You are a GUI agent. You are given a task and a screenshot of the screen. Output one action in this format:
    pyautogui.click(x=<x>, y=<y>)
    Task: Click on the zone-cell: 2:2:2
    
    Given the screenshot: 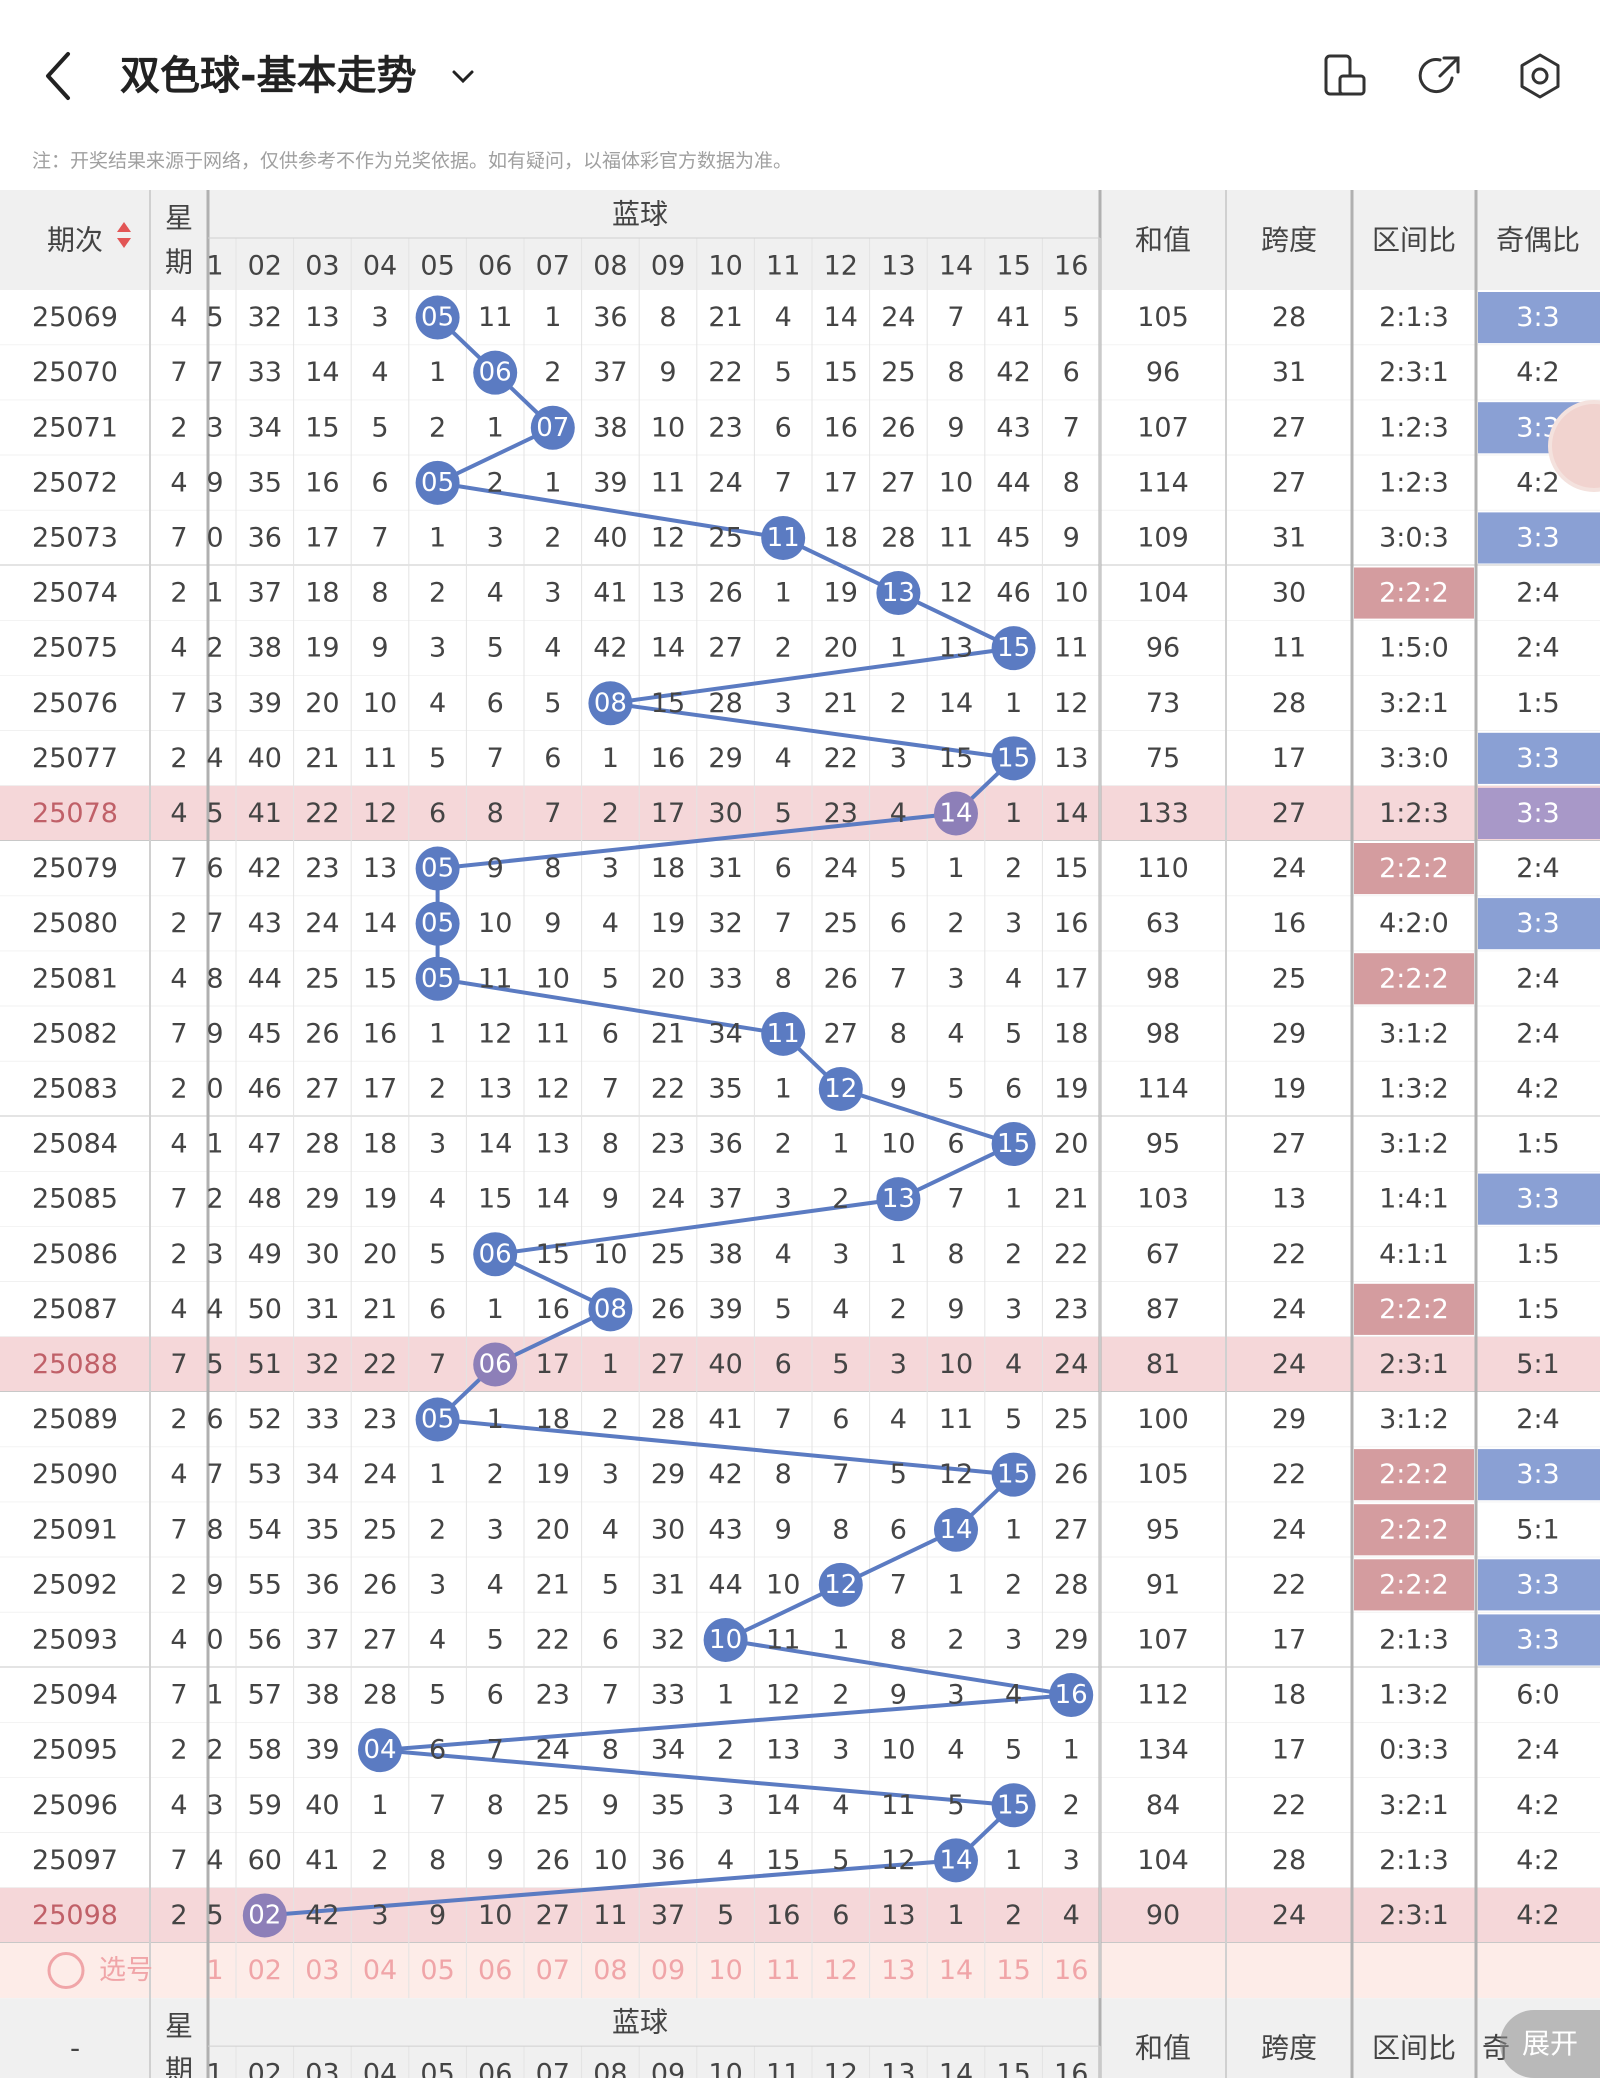 What is the action you would take?
    pyautogui.click(x=1414, y=593)
    